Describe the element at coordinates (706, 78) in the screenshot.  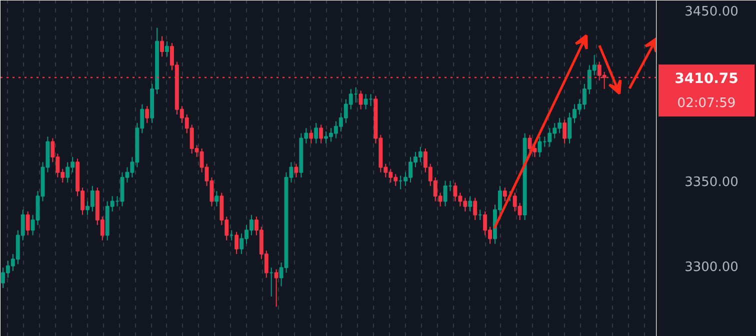
I see `ref-line-label: 3410.75` at that location.